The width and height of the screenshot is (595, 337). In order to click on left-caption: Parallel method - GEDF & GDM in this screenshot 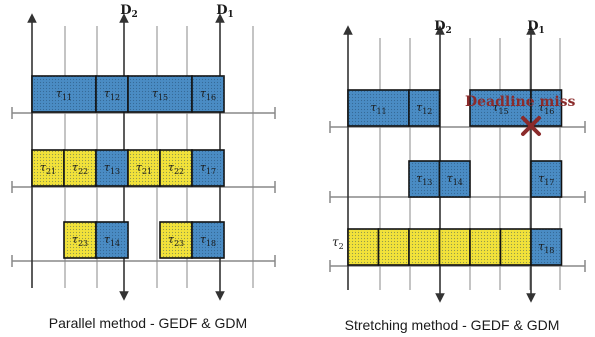, I will do `click(148, 323)`.